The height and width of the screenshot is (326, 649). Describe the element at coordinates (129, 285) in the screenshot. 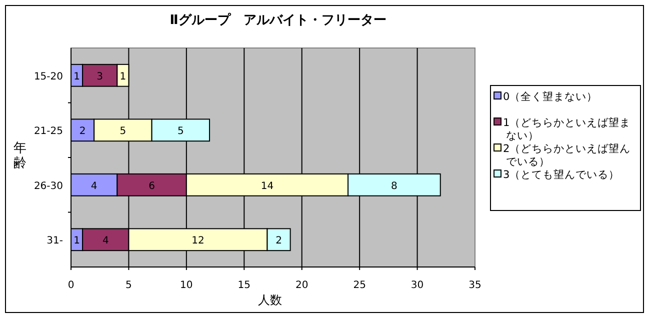

I see `x-tick-label: 5` at that location.